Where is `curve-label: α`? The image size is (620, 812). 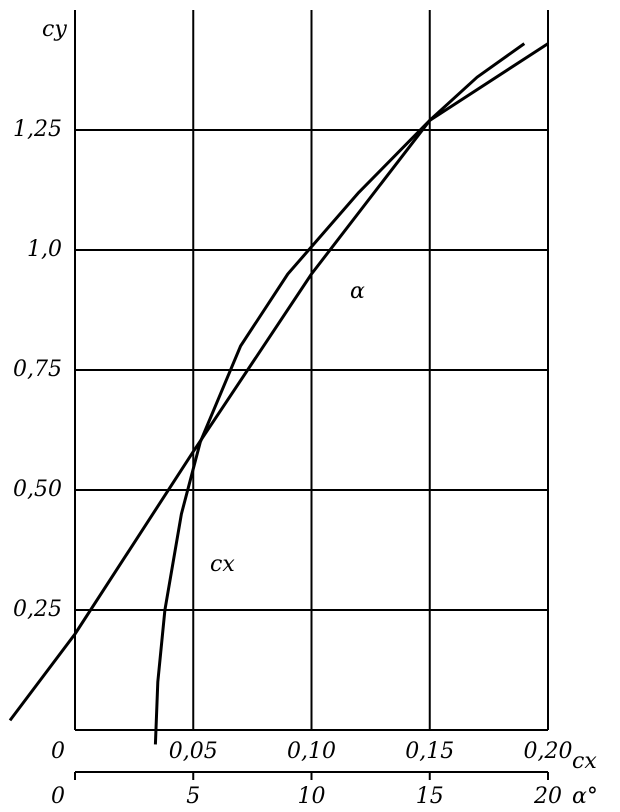
curve-label: α is located at coordinates (357, 291).